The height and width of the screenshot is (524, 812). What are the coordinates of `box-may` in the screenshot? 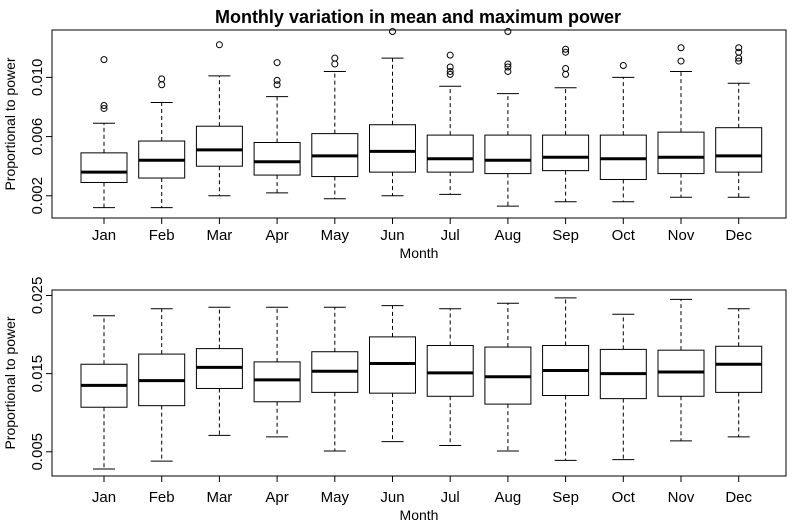 It's located at (335, 379).